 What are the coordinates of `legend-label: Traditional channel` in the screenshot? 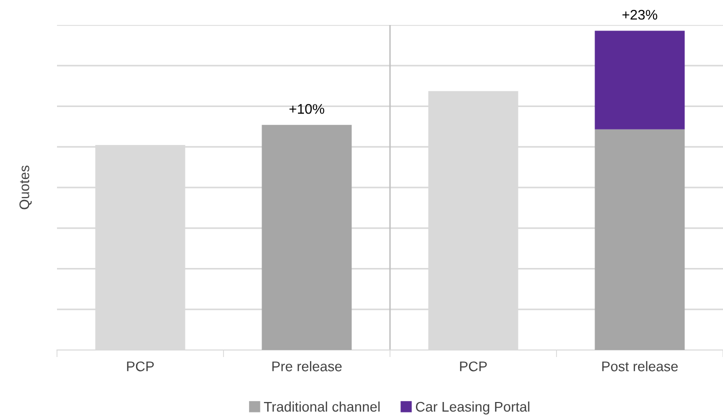 It's located at (322, 407).